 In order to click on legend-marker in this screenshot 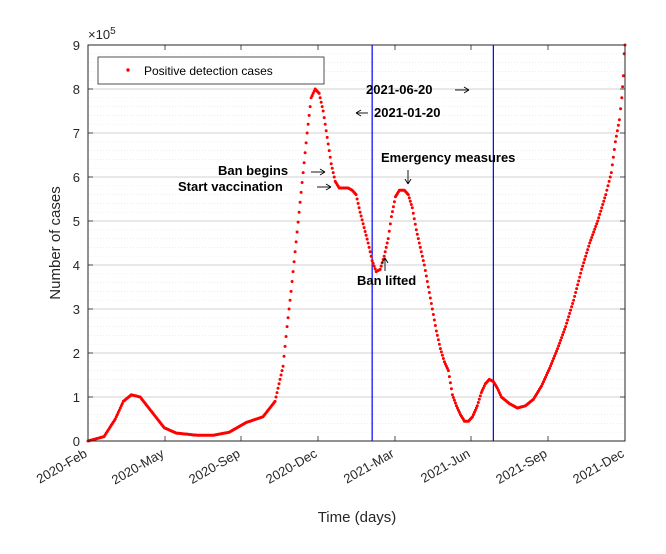, I will do `click(128, 70)`.